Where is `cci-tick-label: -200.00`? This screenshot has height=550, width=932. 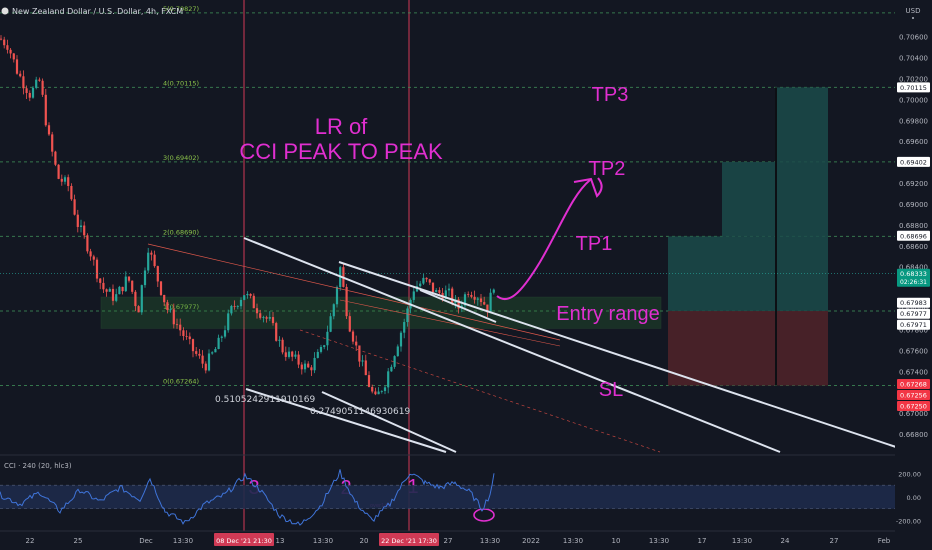
cci-tick-label: -200.00 is located at coordinates (908, 522).